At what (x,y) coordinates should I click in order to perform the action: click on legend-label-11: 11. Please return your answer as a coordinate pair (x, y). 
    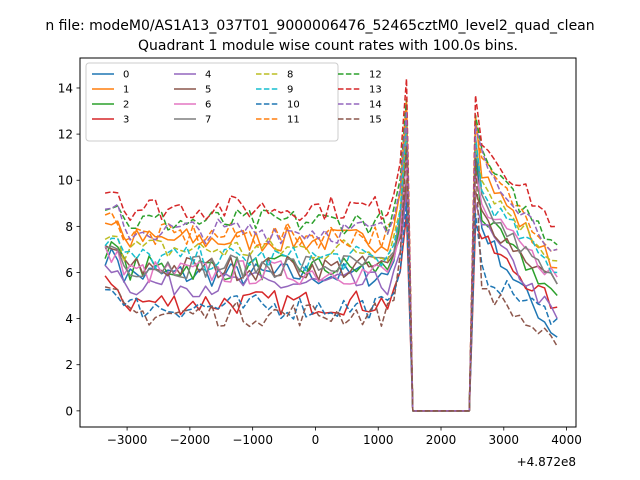
    Looking at the image, I should click on (293, 120).